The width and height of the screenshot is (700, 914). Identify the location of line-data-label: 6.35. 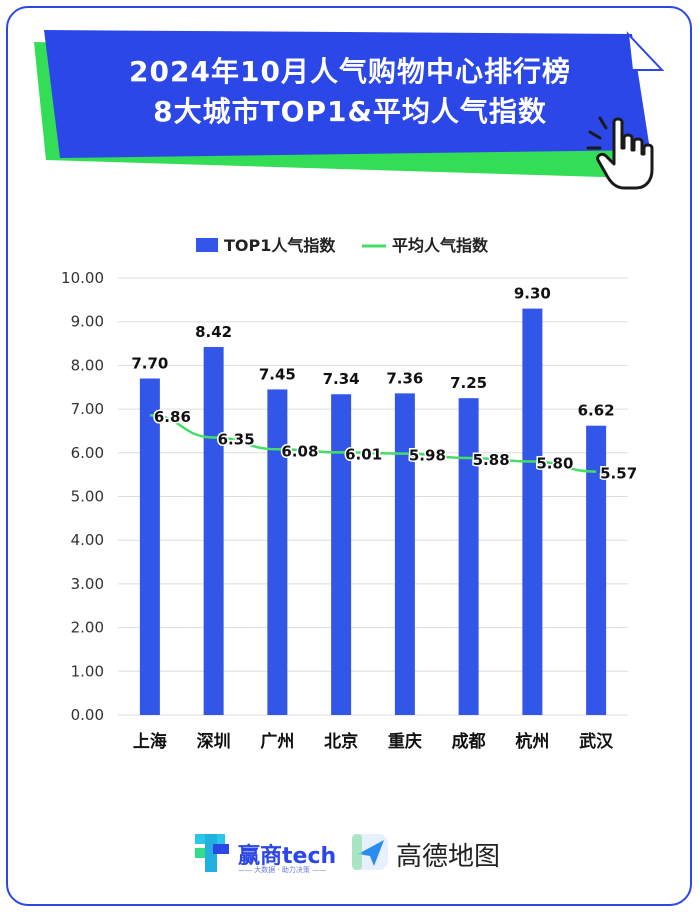
(236, 440).